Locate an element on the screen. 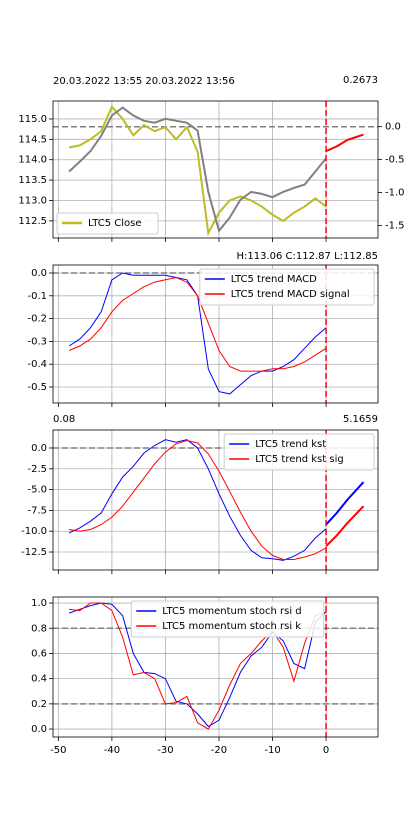 The height and width of the screenshot is (840, 420). x-tick-label: -20 is located at coordinates (219, 750).